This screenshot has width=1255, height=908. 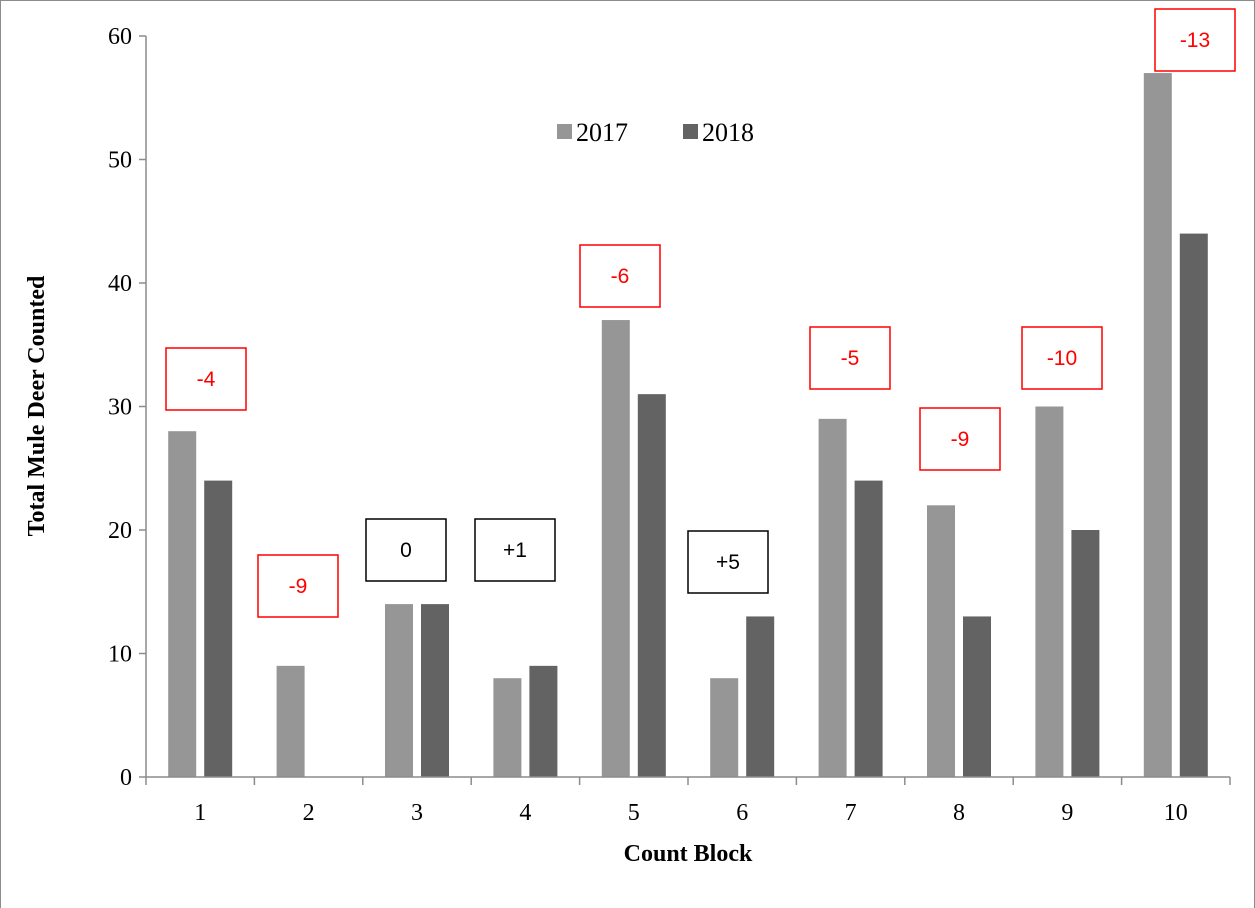 What do you see at coordinates (309, 813) in the screenshot?
I see `x-tick-label: 2` at bounding box center [309, 813].